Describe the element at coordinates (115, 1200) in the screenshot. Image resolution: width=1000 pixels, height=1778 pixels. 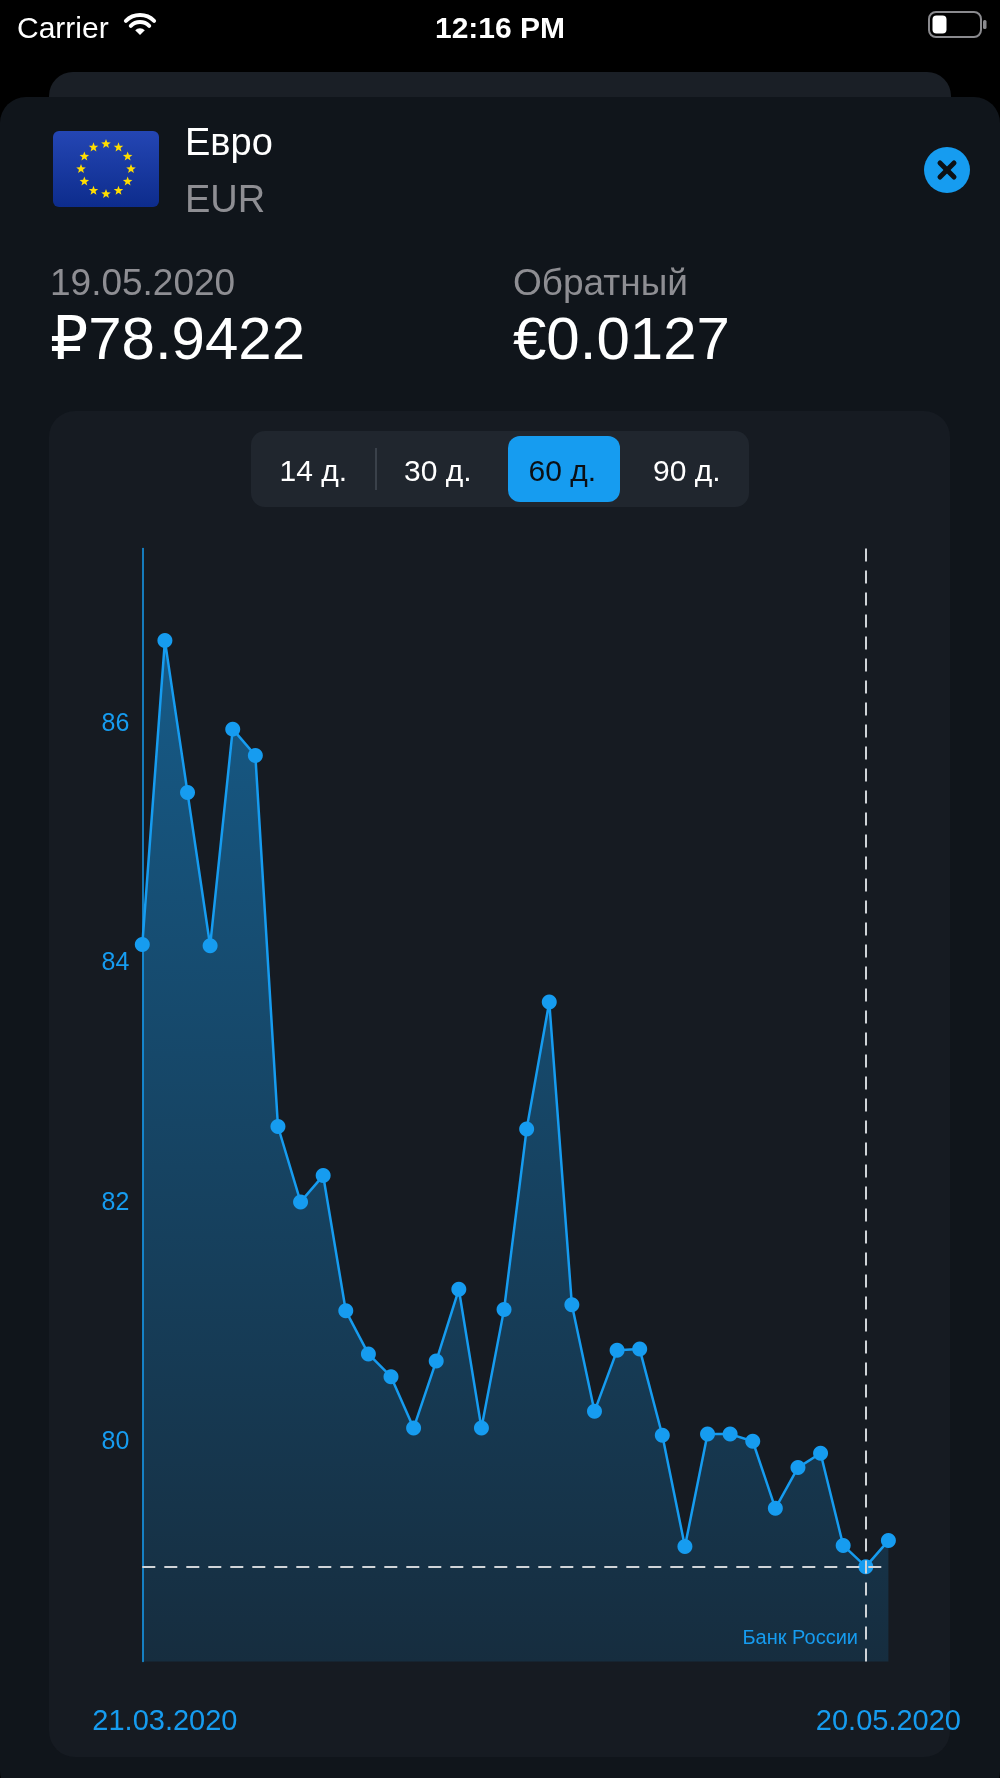
I see `y-tick-label: 82` at that location.